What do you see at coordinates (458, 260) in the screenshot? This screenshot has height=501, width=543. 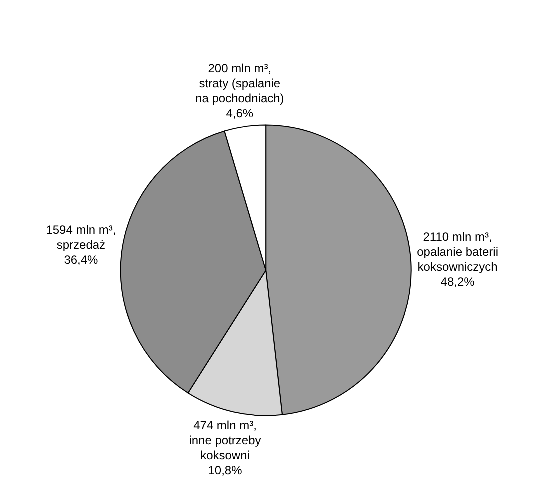 I see `slice-label: 2110 mln m³, opalanie baterii koksowniczych 48,2%` at bounding box center [458, 260].